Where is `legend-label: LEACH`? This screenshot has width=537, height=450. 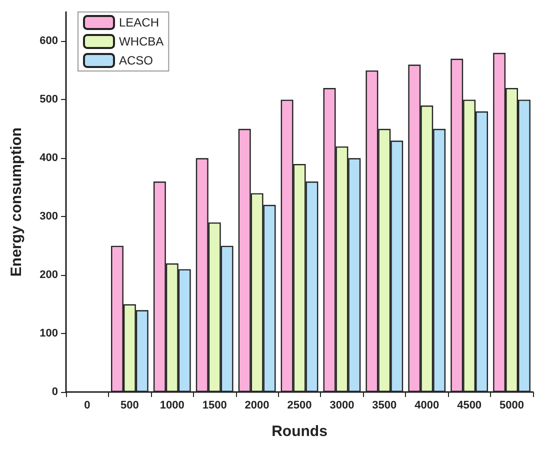 legend-label: LEACH is located at coordinates (139, 23).